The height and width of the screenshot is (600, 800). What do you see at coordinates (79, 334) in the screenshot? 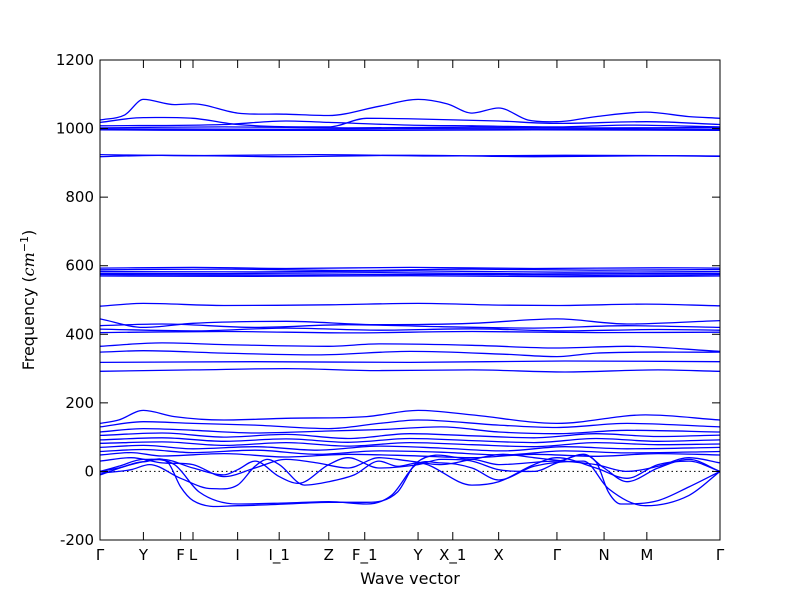
I see `y-tick-label: 400` at bounding box center [79, 334].